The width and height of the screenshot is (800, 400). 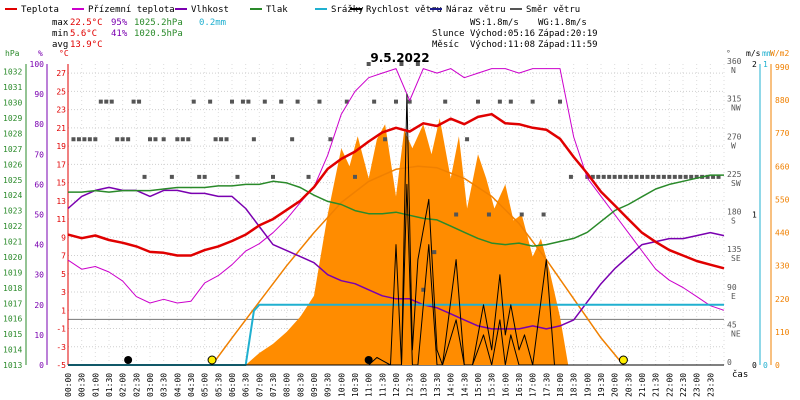 I want to click on tick-x: 05:30, so click(x=218, y=385).